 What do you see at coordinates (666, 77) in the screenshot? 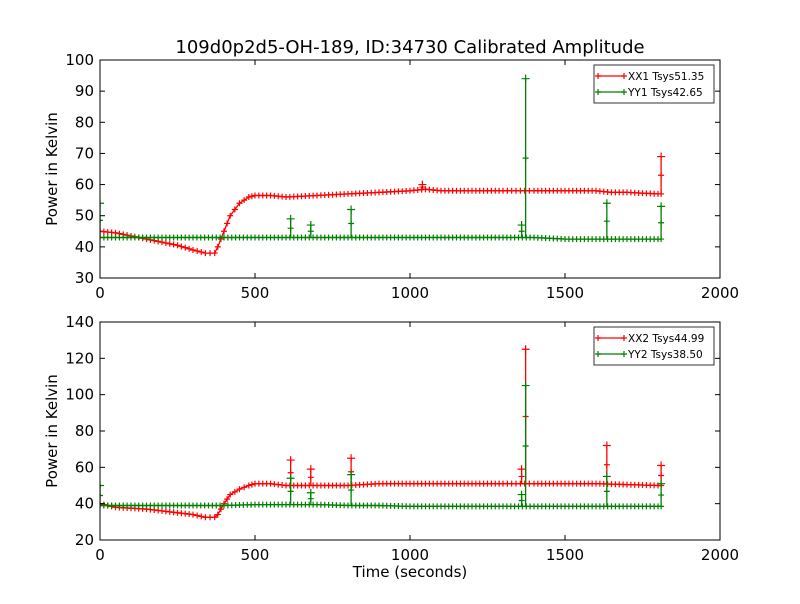
I see `legend-label: XX1 Tsys51.35` at bounding box center [666, 77].